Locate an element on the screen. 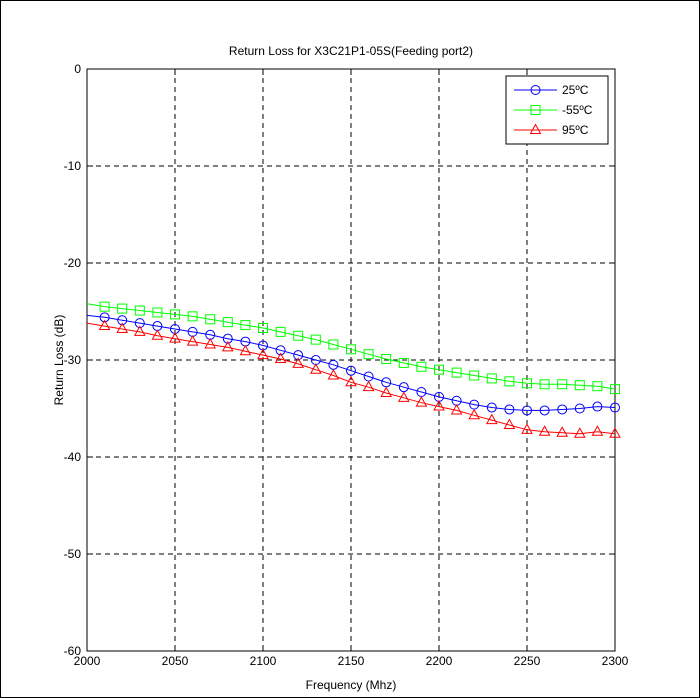 The height and width of the screenshot is (698, 700). legend-entry: 95ºC is located at coordinates (551, 130).